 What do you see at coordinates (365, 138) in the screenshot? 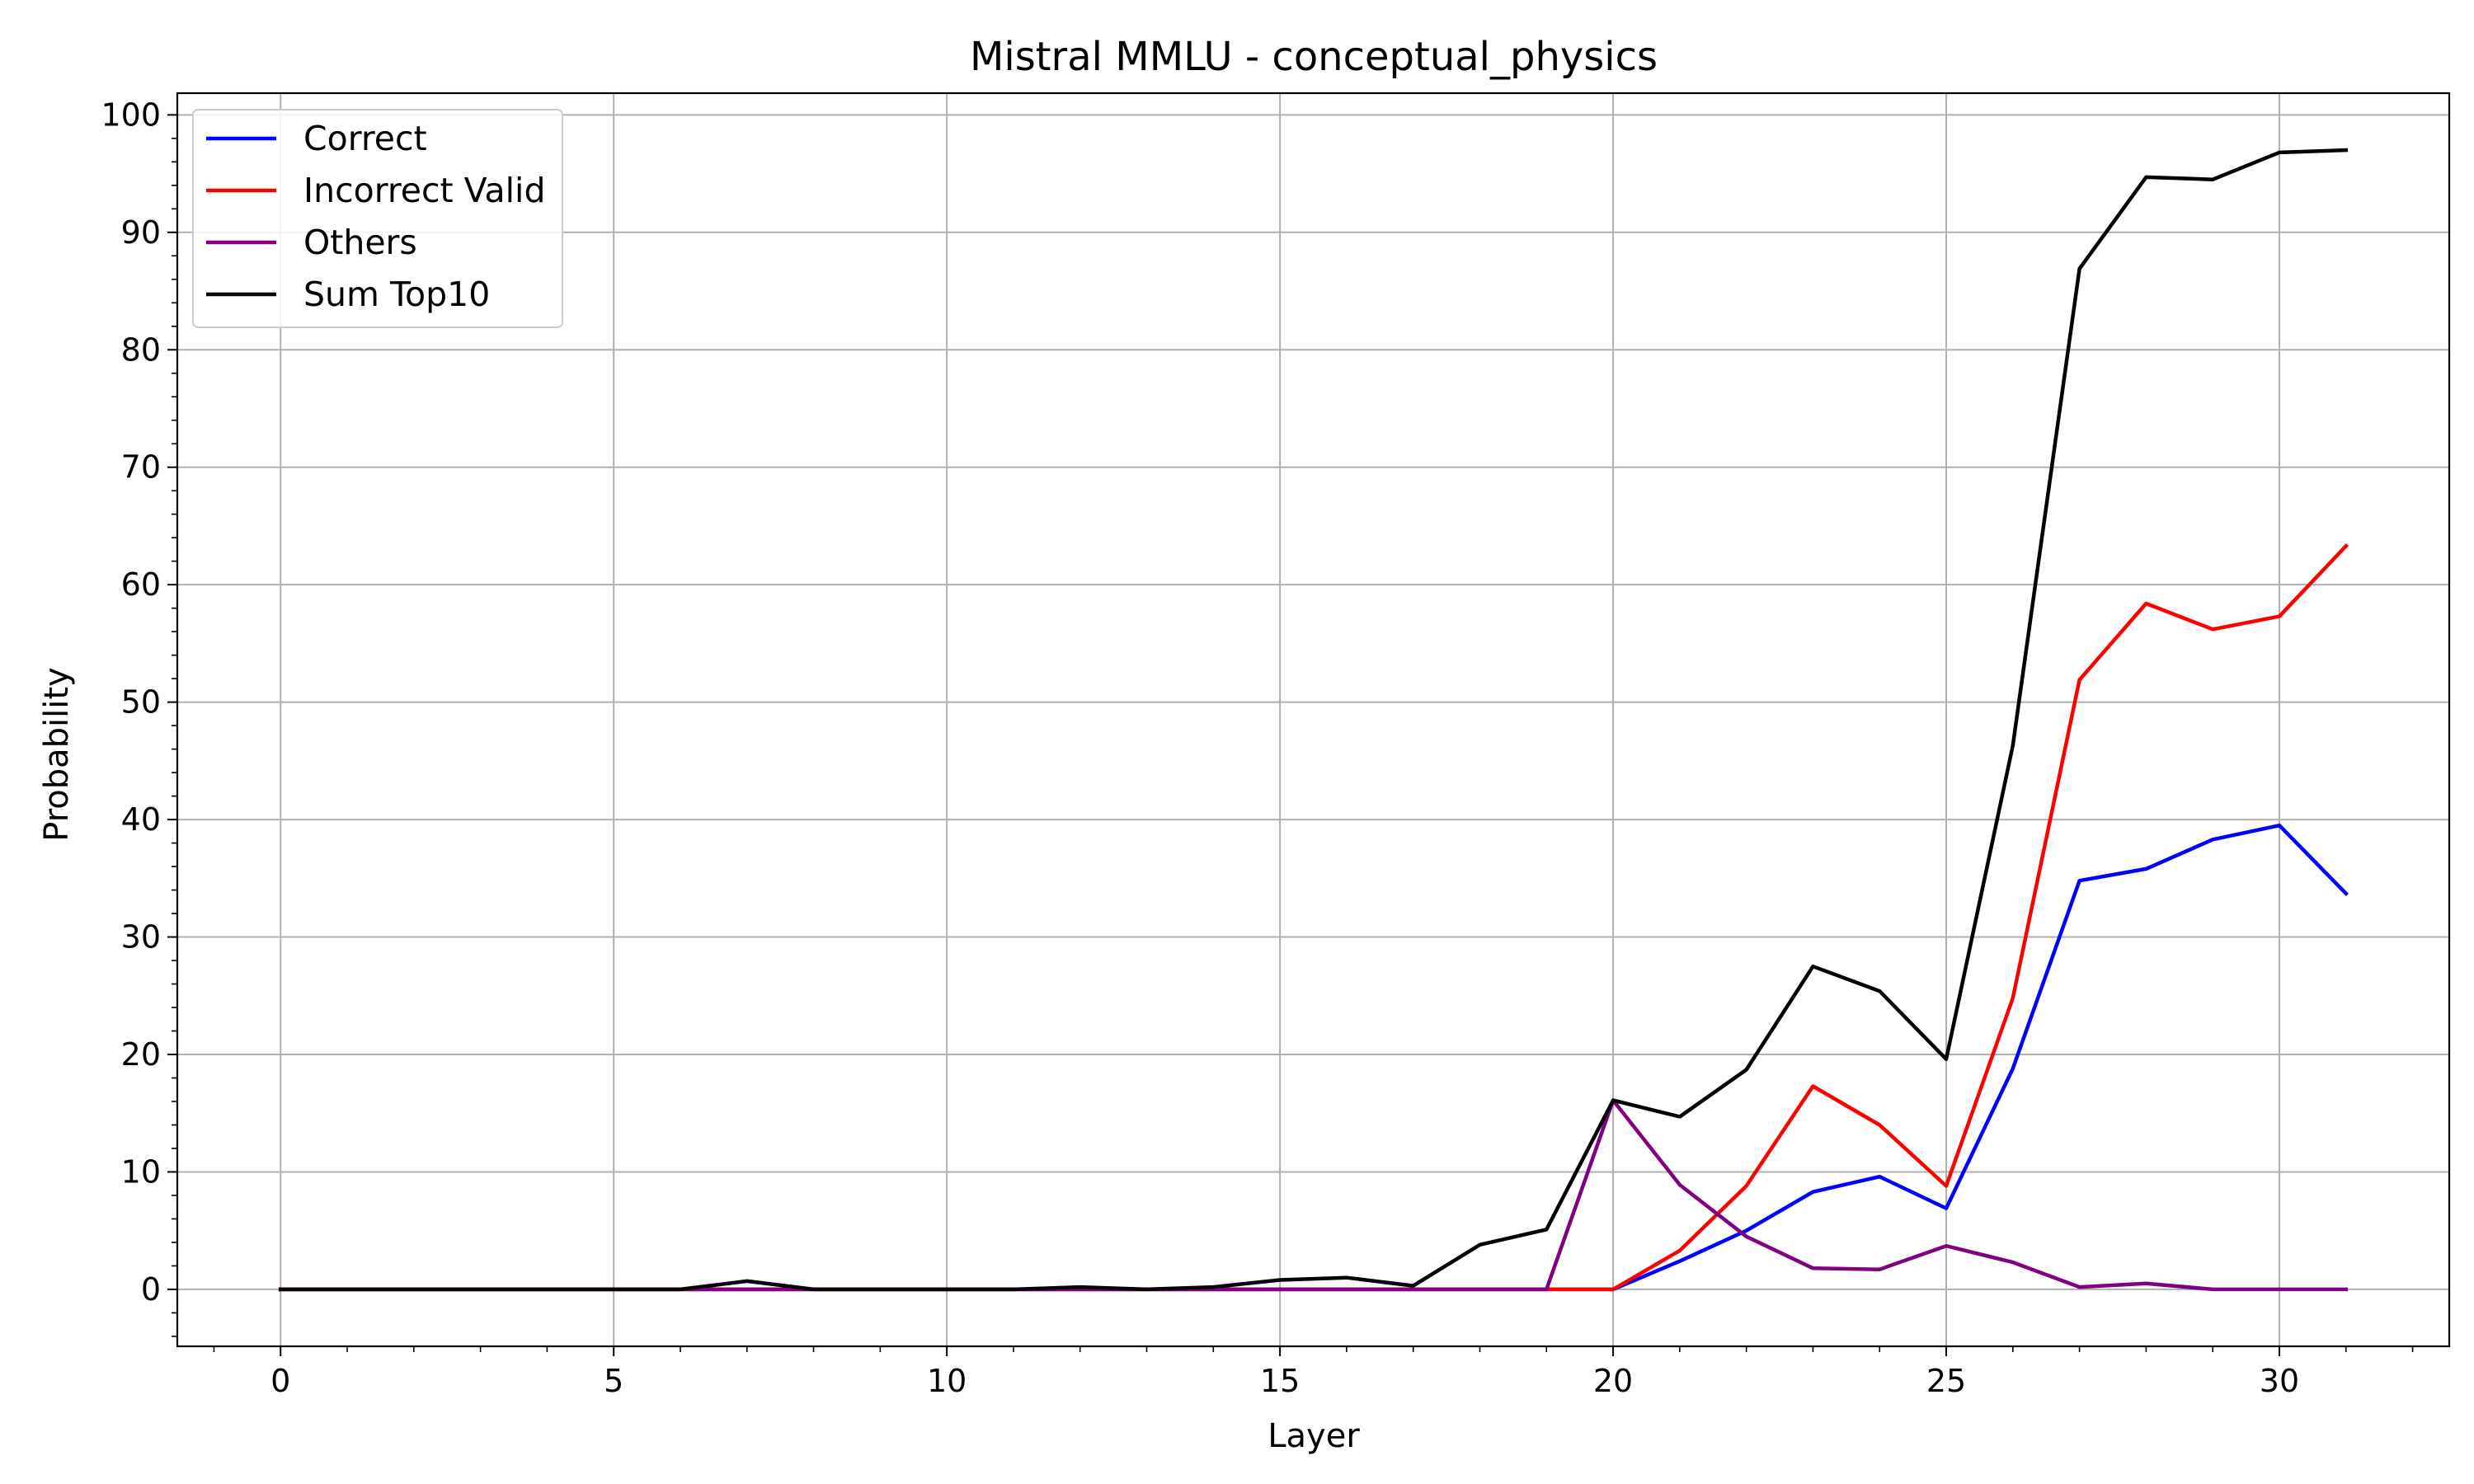
I see `legend-label-correct: Correct` at bounding box center [365, 138].